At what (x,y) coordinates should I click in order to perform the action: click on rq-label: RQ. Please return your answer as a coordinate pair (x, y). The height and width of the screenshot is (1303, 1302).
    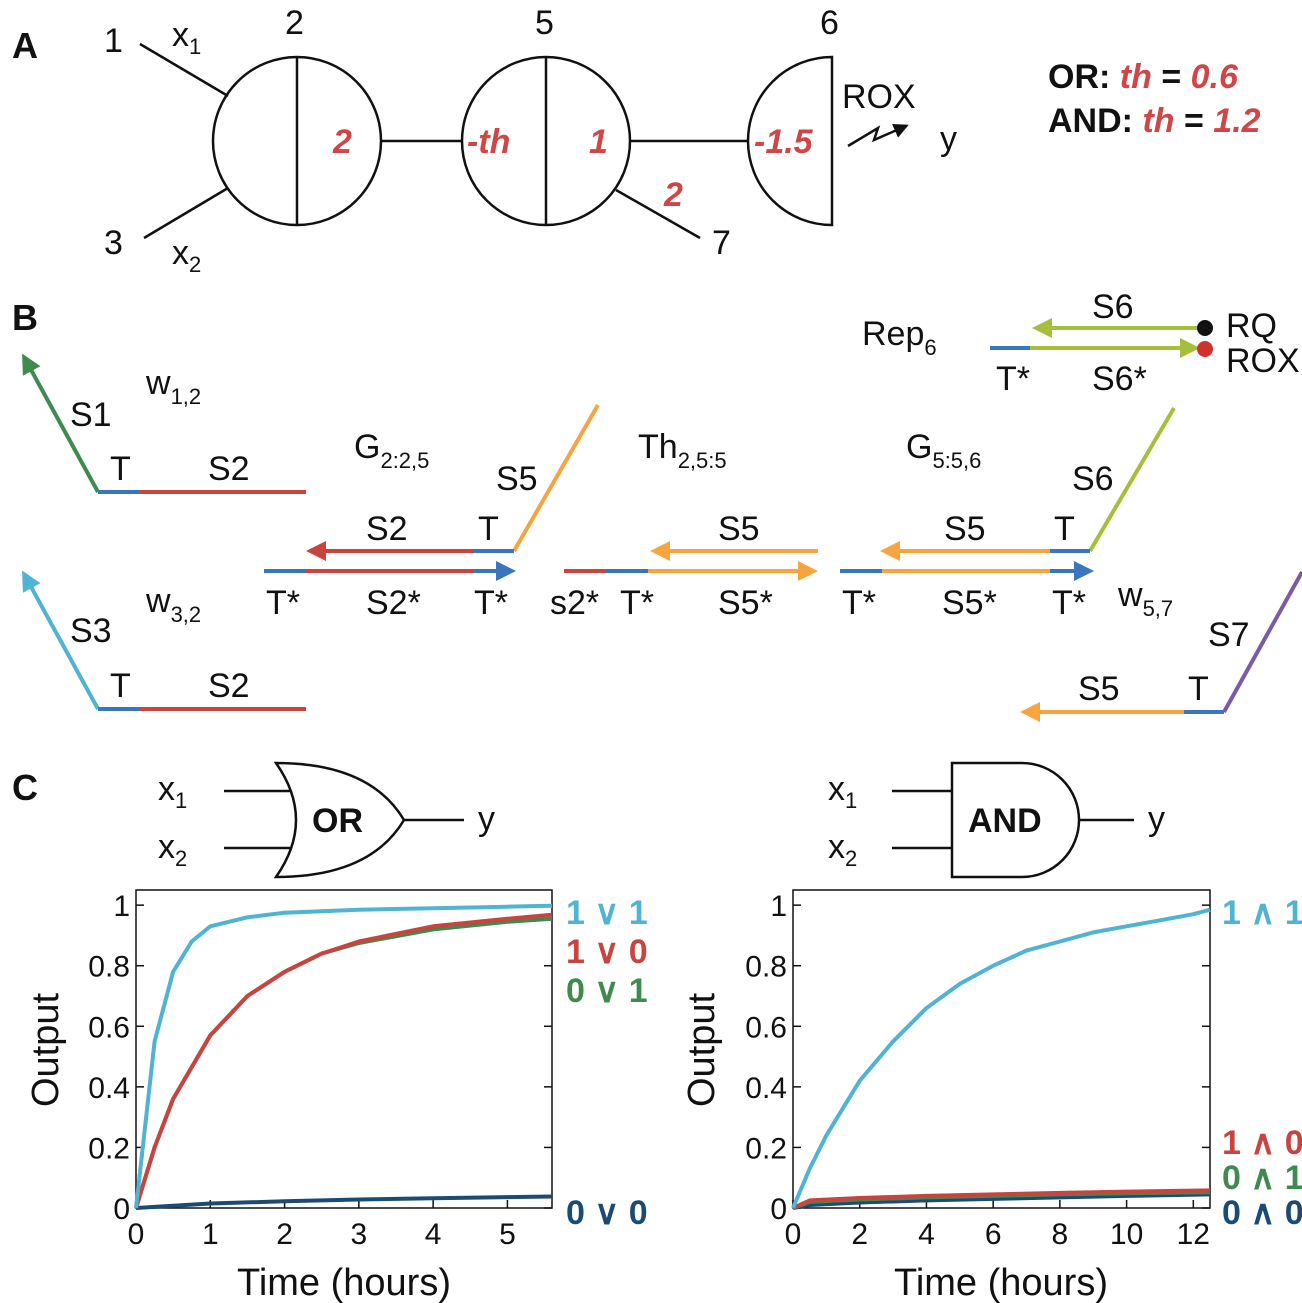
    Looking at the image, I should click on (1251, 326).